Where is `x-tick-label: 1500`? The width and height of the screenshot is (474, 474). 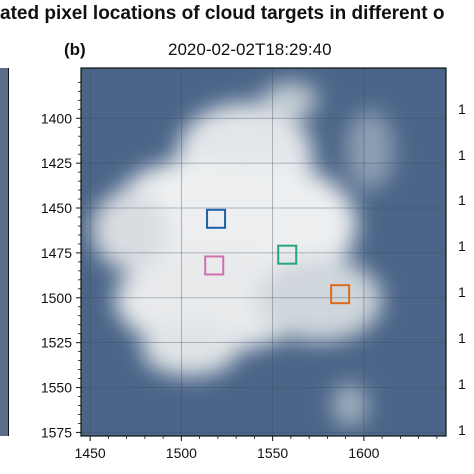 x-tick-label: 1500 is located at coordinates (181, 453).